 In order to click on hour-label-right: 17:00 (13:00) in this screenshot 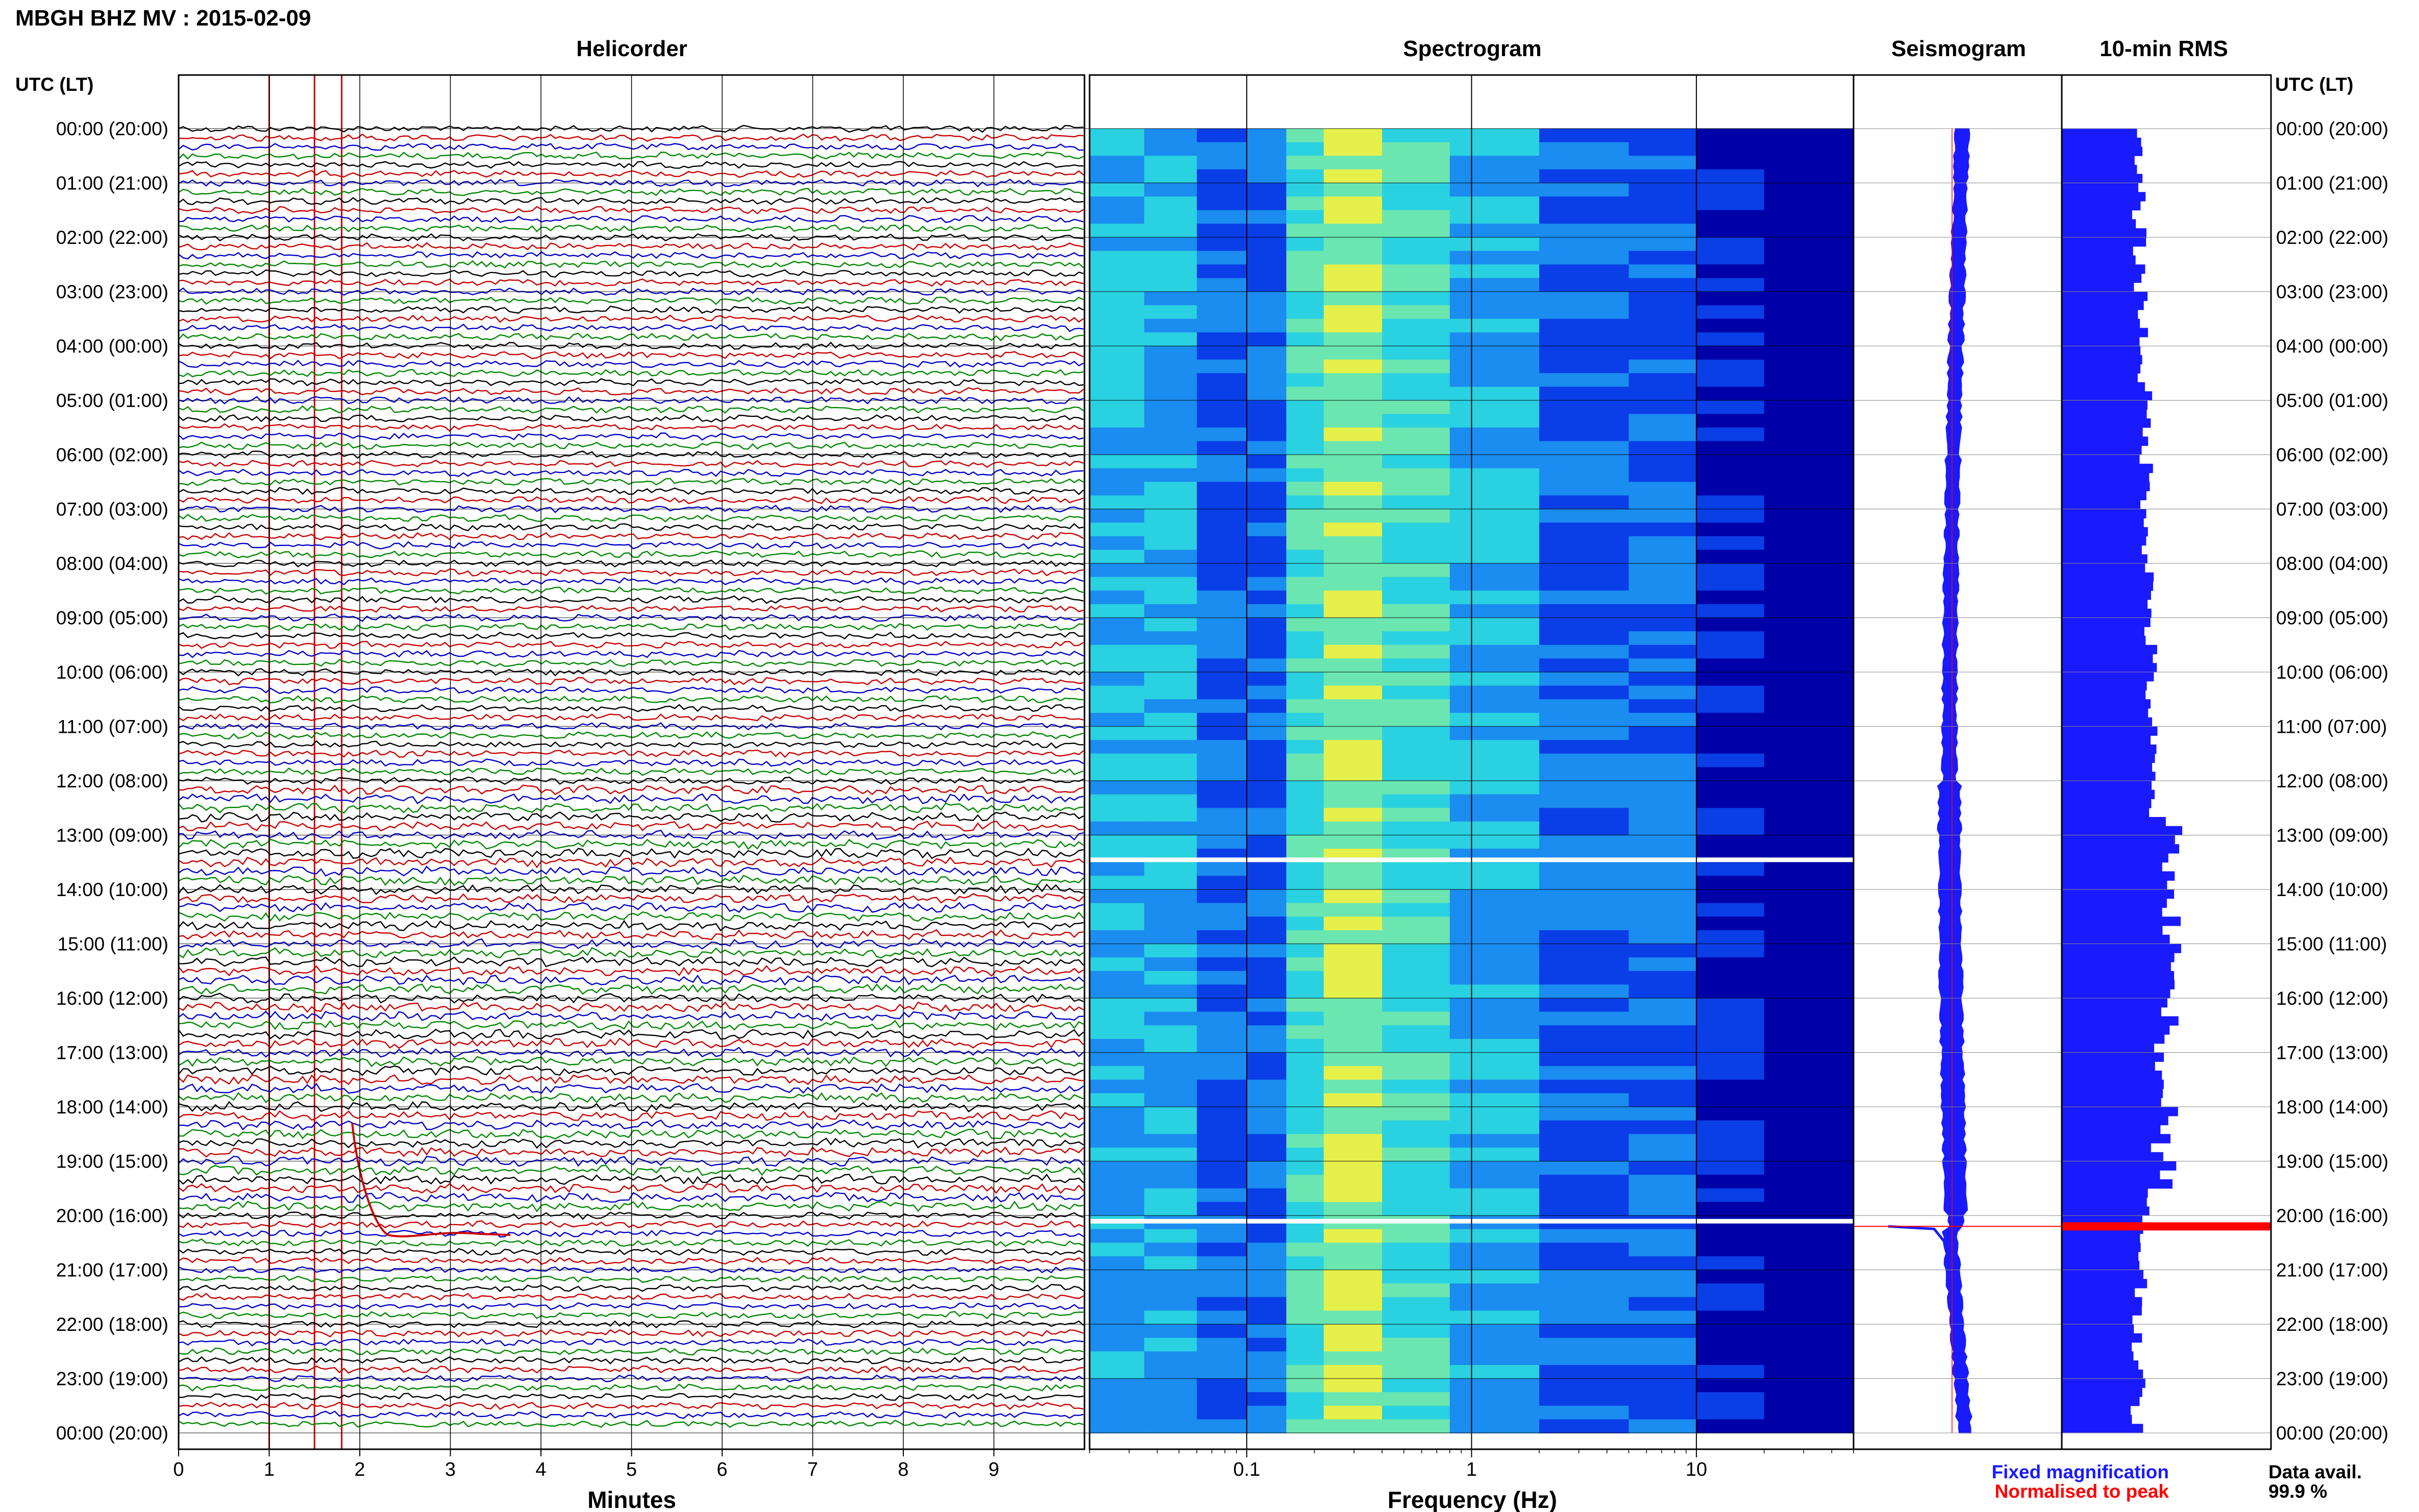, I will do `click(2332, 1053)`.